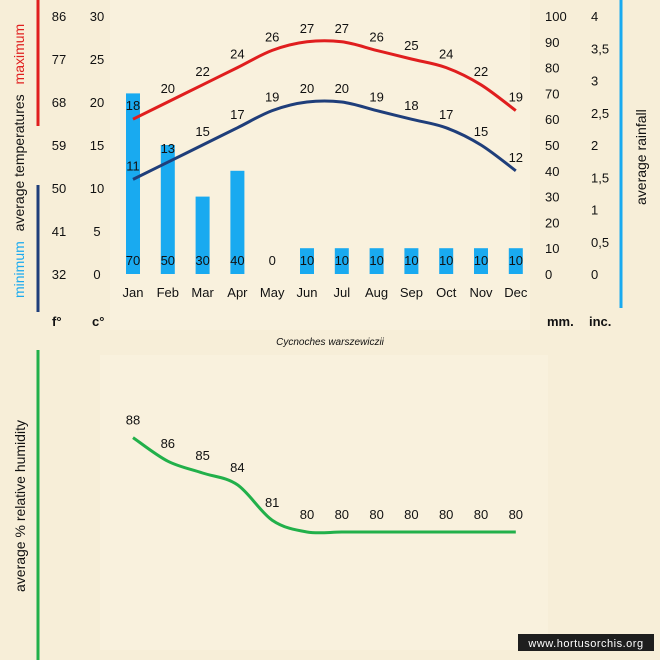 The width and height of the screenshot is (660, 660). I want to click on mm-tick: 50, so click(552, 145).